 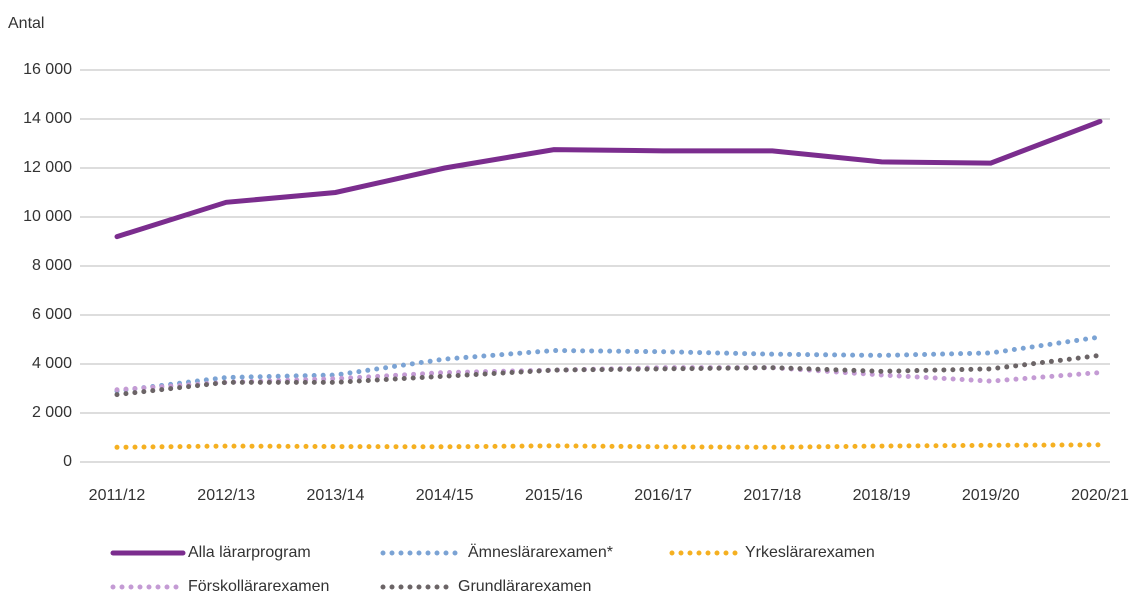 What do you see at coordinates (47, 118) in the screenshot?
I see `y-tick-label: 14 000` at bounding box center [47, 118].